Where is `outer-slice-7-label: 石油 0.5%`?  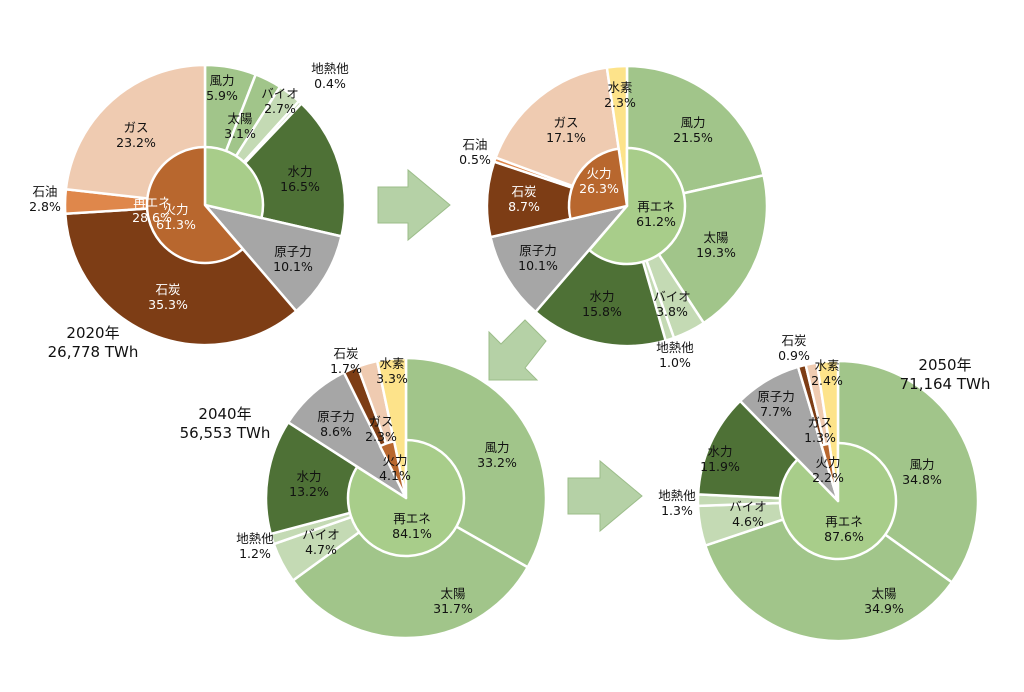 outer-slice-7-label: 石油 0.5% is located at coordinates (475, 152).